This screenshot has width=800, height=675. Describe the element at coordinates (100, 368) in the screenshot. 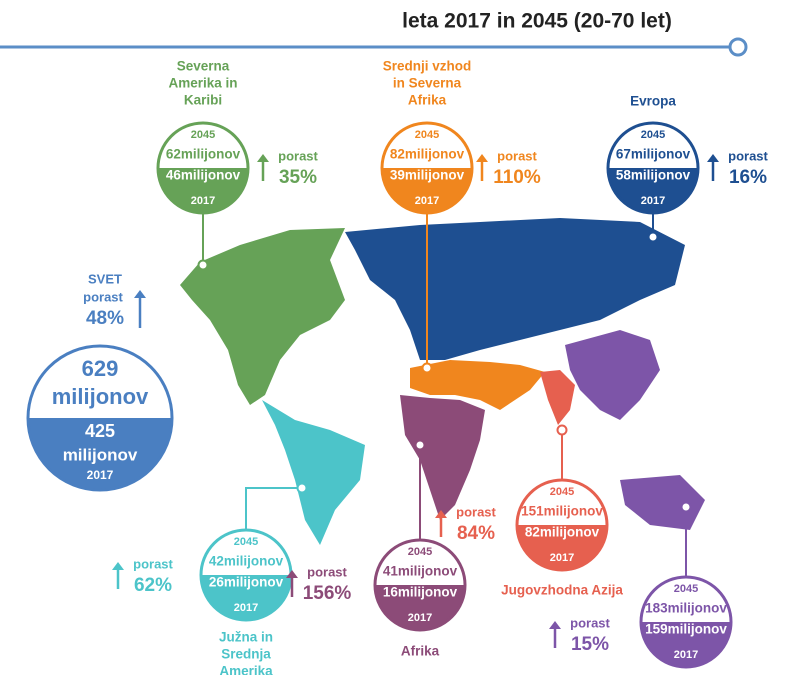

I see `world-2045-number: 629` at that location.